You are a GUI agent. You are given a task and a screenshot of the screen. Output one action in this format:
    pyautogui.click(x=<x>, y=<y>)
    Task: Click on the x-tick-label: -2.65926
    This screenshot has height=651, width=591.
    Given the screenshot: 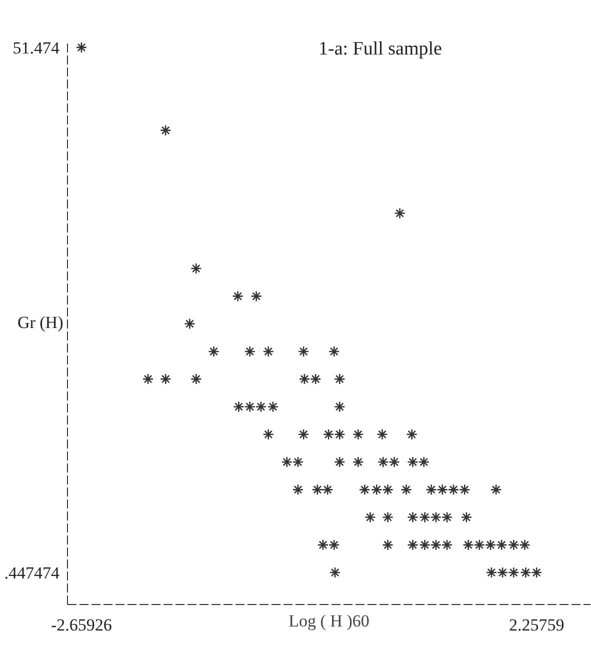 What is the action you would take?
    pyautogui.click(x=81, y=625)
    